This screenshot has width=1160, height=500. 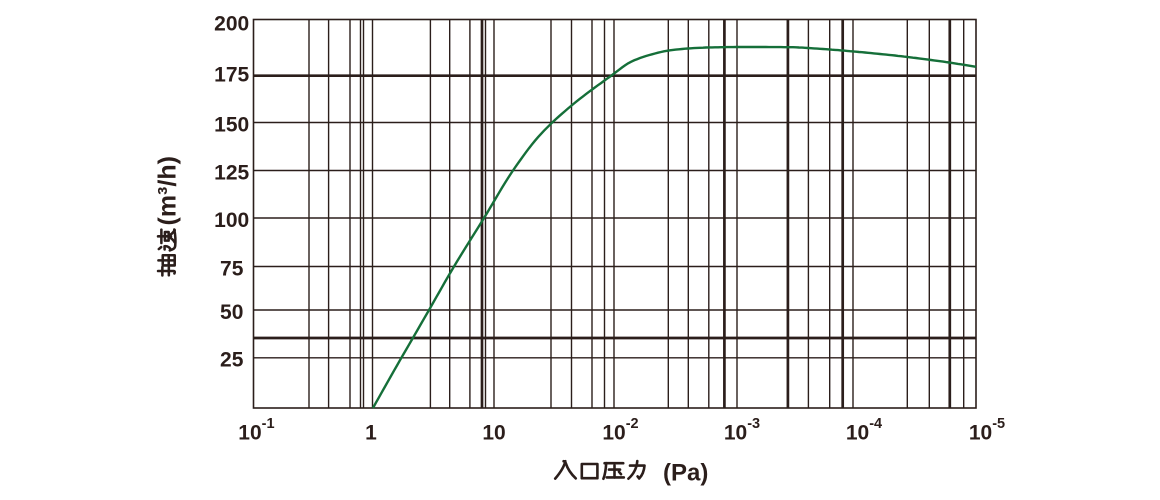 I want to click on svg-text: 10, so click(x=493, y=433).